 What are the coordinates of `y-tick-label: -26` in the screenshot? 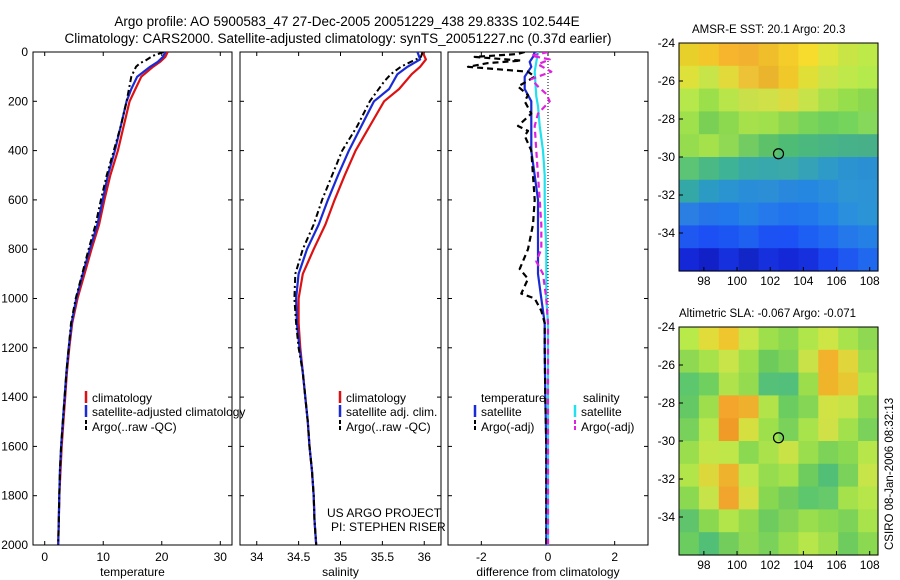 It's located at (667, 365).